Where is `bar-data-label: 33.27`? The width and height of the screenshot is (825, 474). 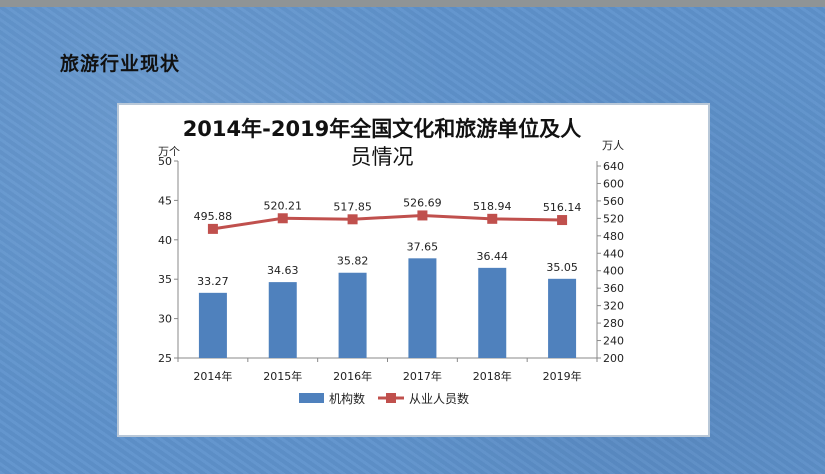
bar-data-label: 33.27 is located at coordinates (213, 281).